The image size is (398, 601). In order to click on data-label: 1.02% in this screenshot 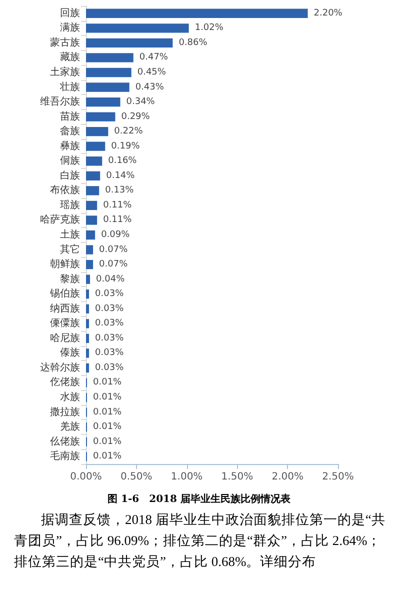, I will do `click(209, 28)`.